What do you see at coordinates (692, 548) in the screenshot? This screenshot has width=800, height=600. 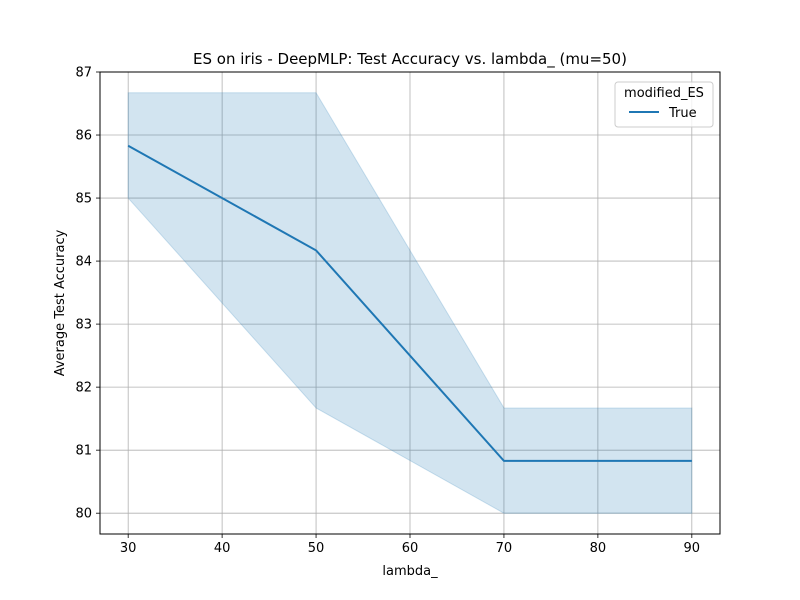 I see `x-tick-label: 90` at bounding box center [692, 548].